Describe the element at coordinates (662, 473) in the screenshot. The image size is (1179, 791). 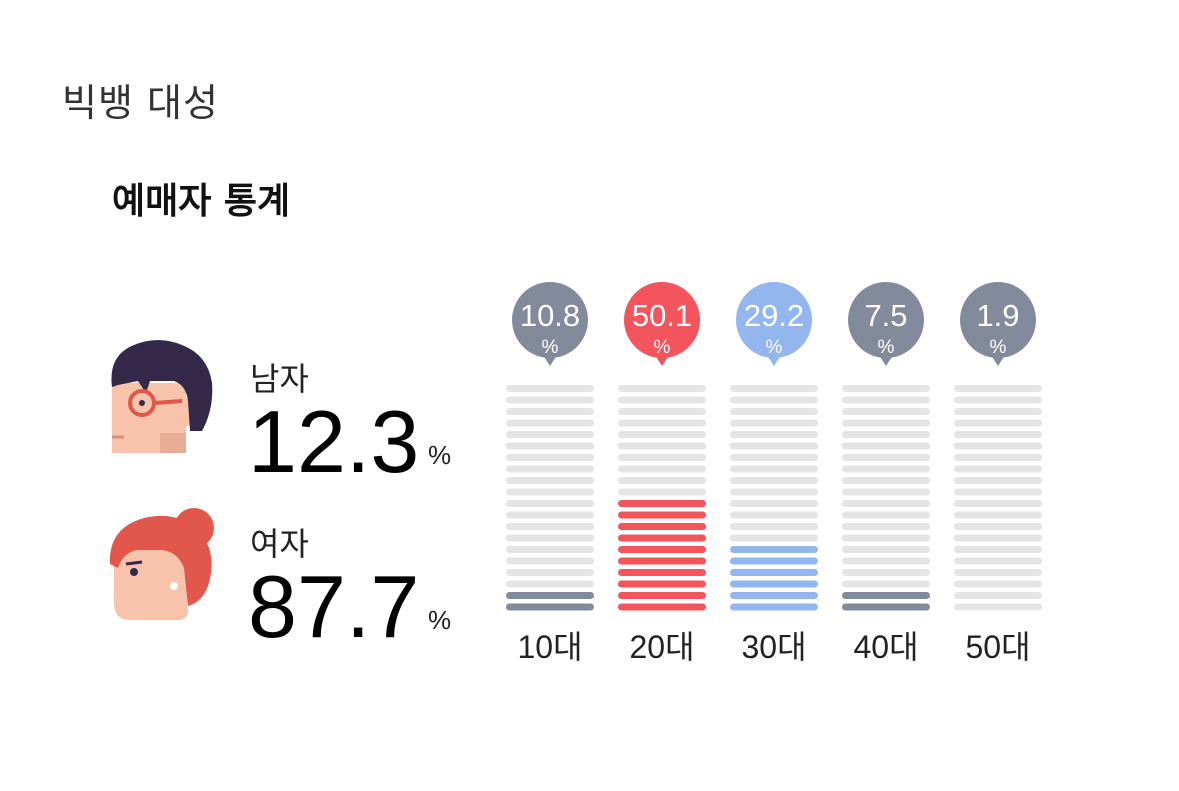
I see `age-column-20: 50.1% 20대` at that location.